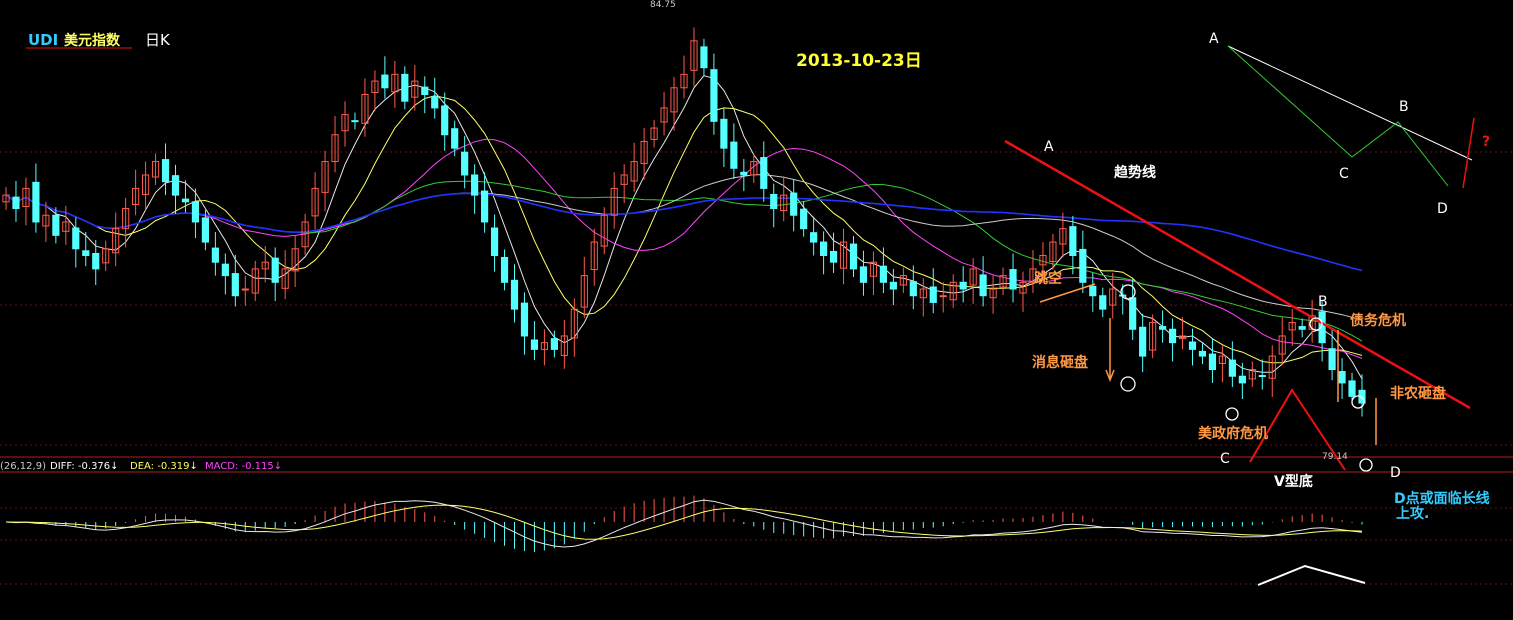 The width and height of the screenshot is (1513, 620). What do you see at coordinates (1468, 153) in the screenshot?
I see `inset-red-mark` at bounding box center [1468, 153].